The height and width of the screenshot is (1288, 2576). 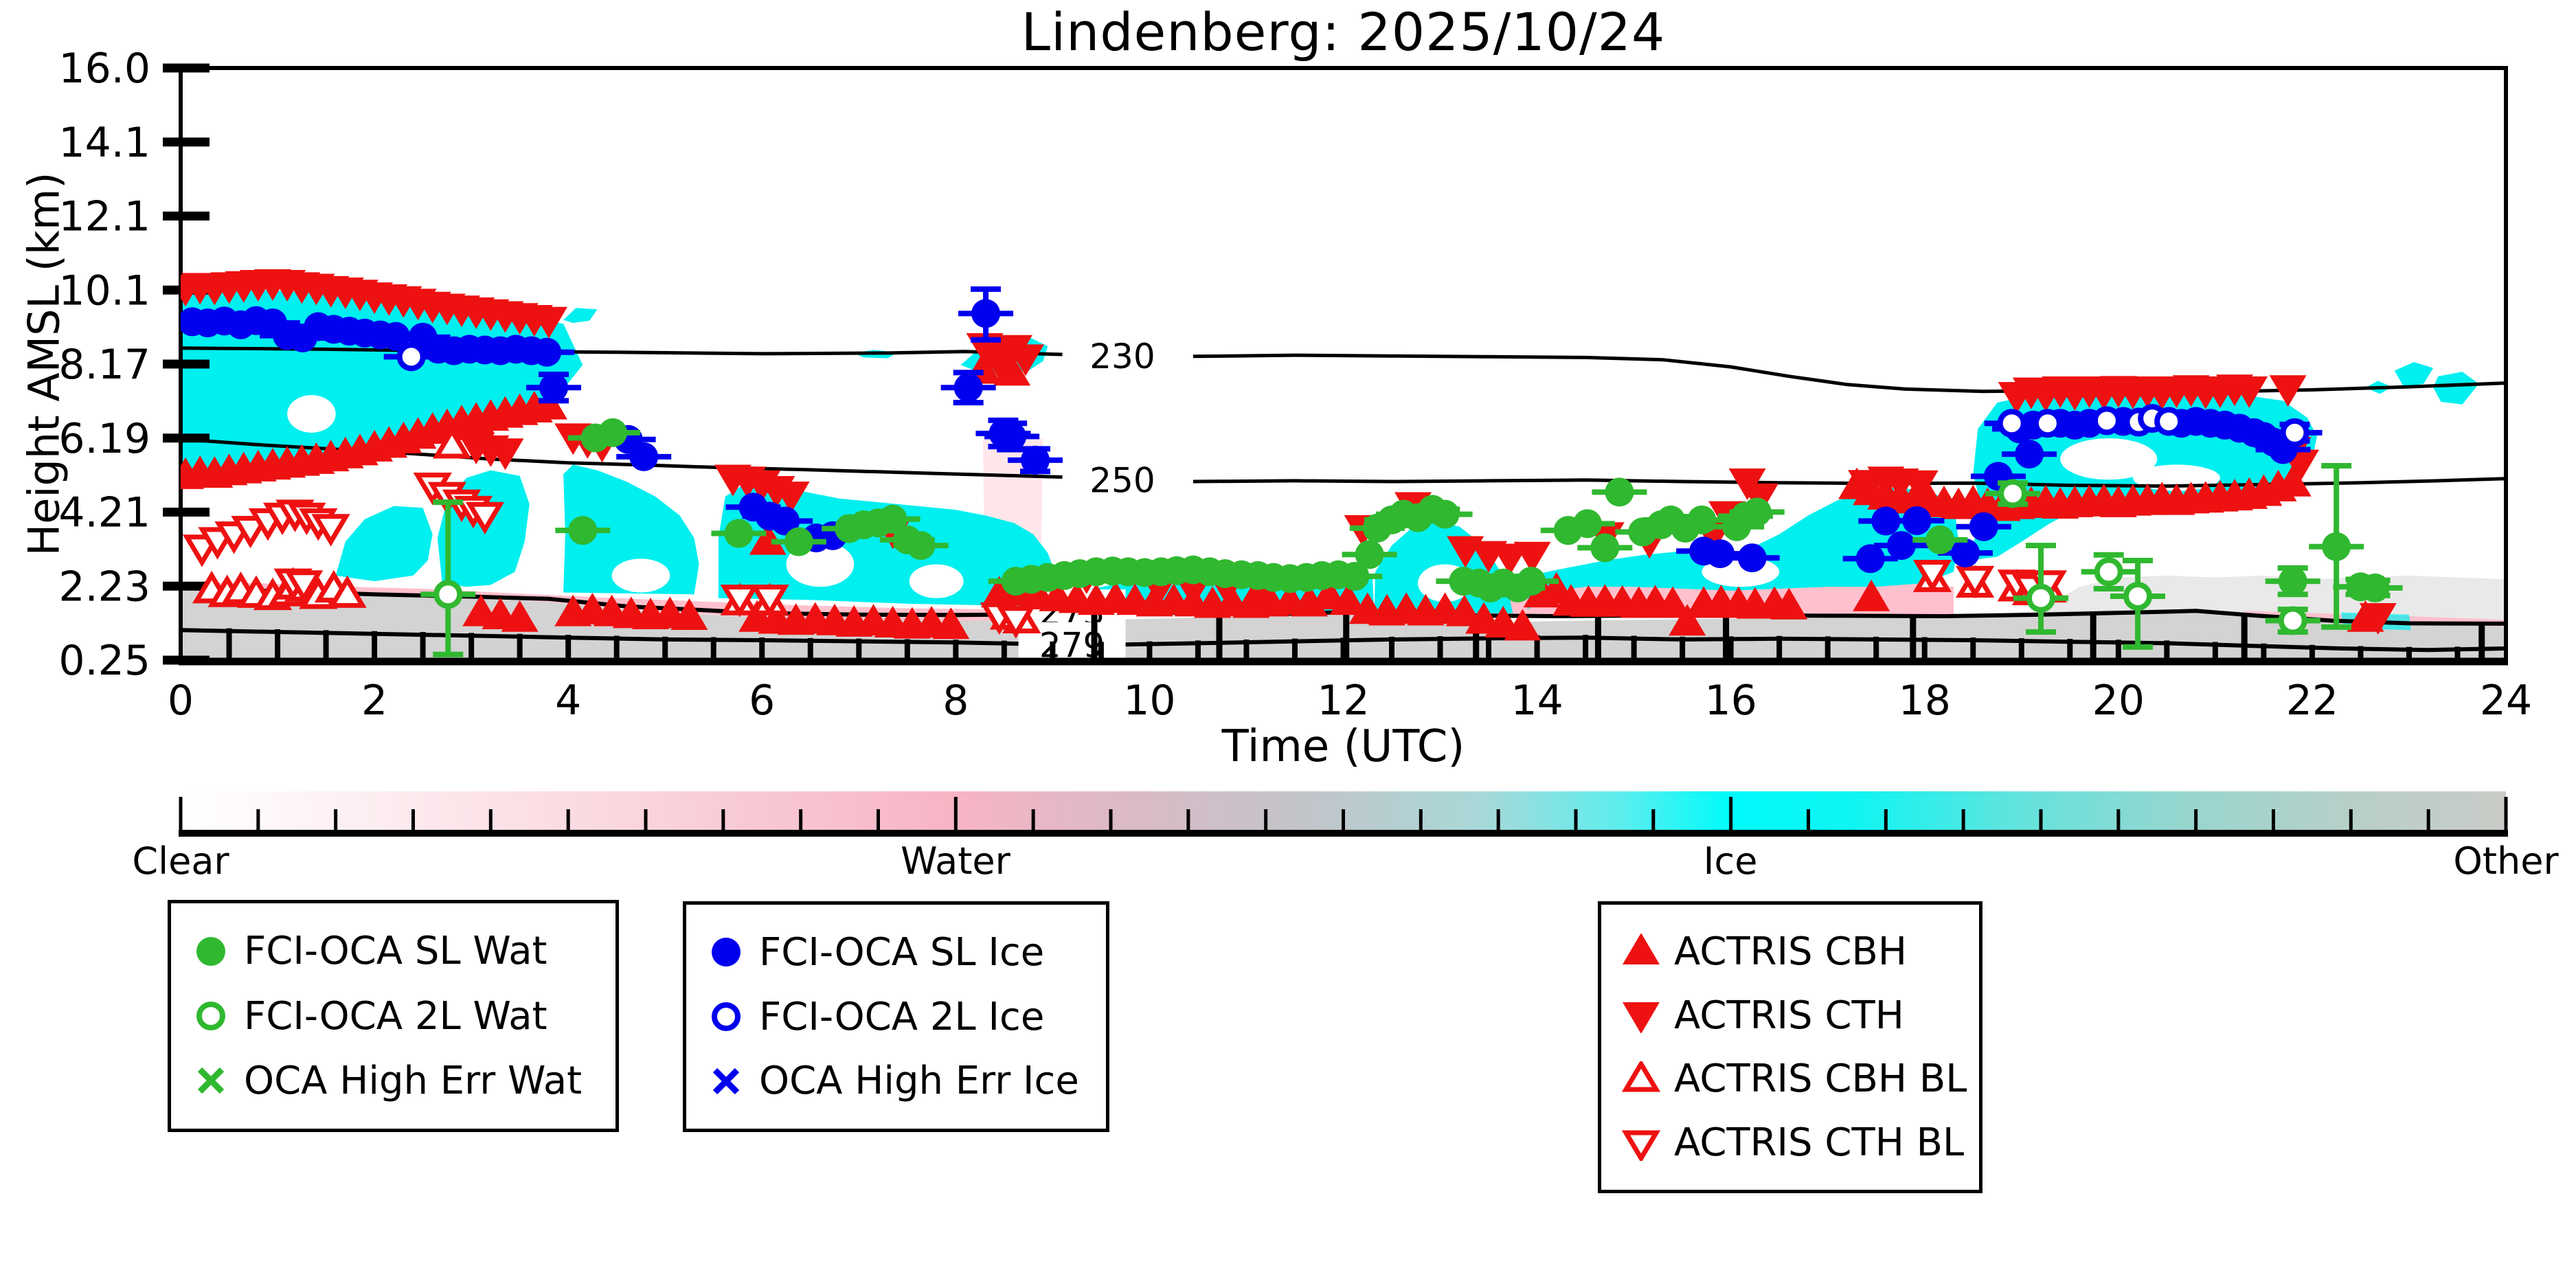 I want to click on x-tick-label: 4, so click(x=568, y=701).